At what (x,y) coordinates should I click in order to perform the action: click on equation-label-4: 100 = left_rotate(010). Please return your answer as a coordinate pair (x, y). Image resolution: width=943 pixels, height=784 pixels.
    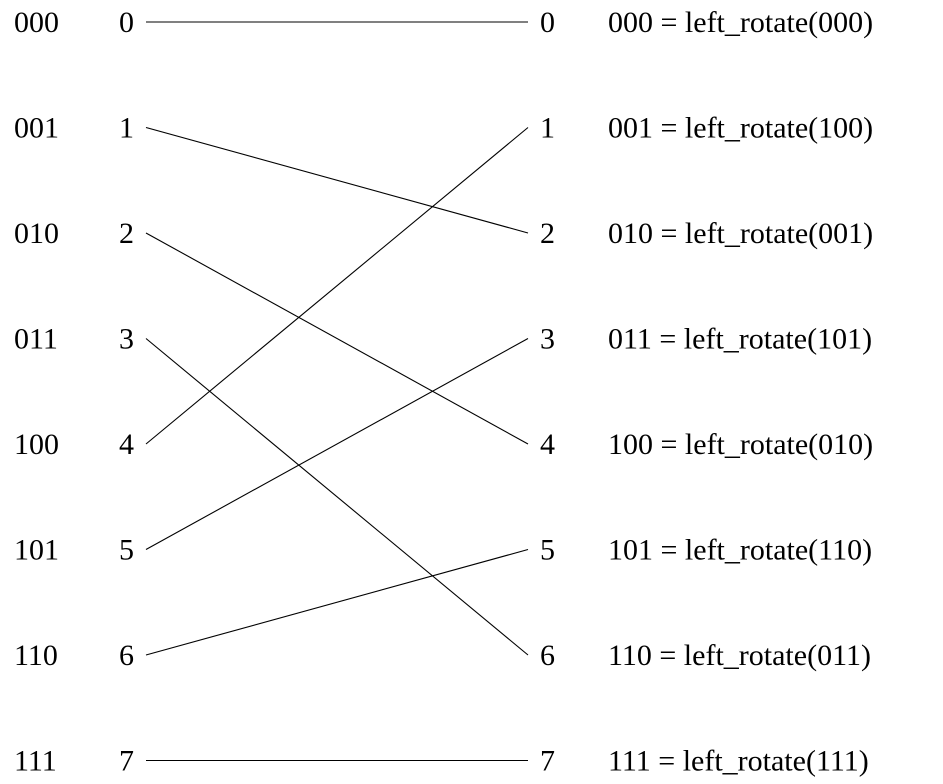
    Looking at the image, I should click on (740, 444).